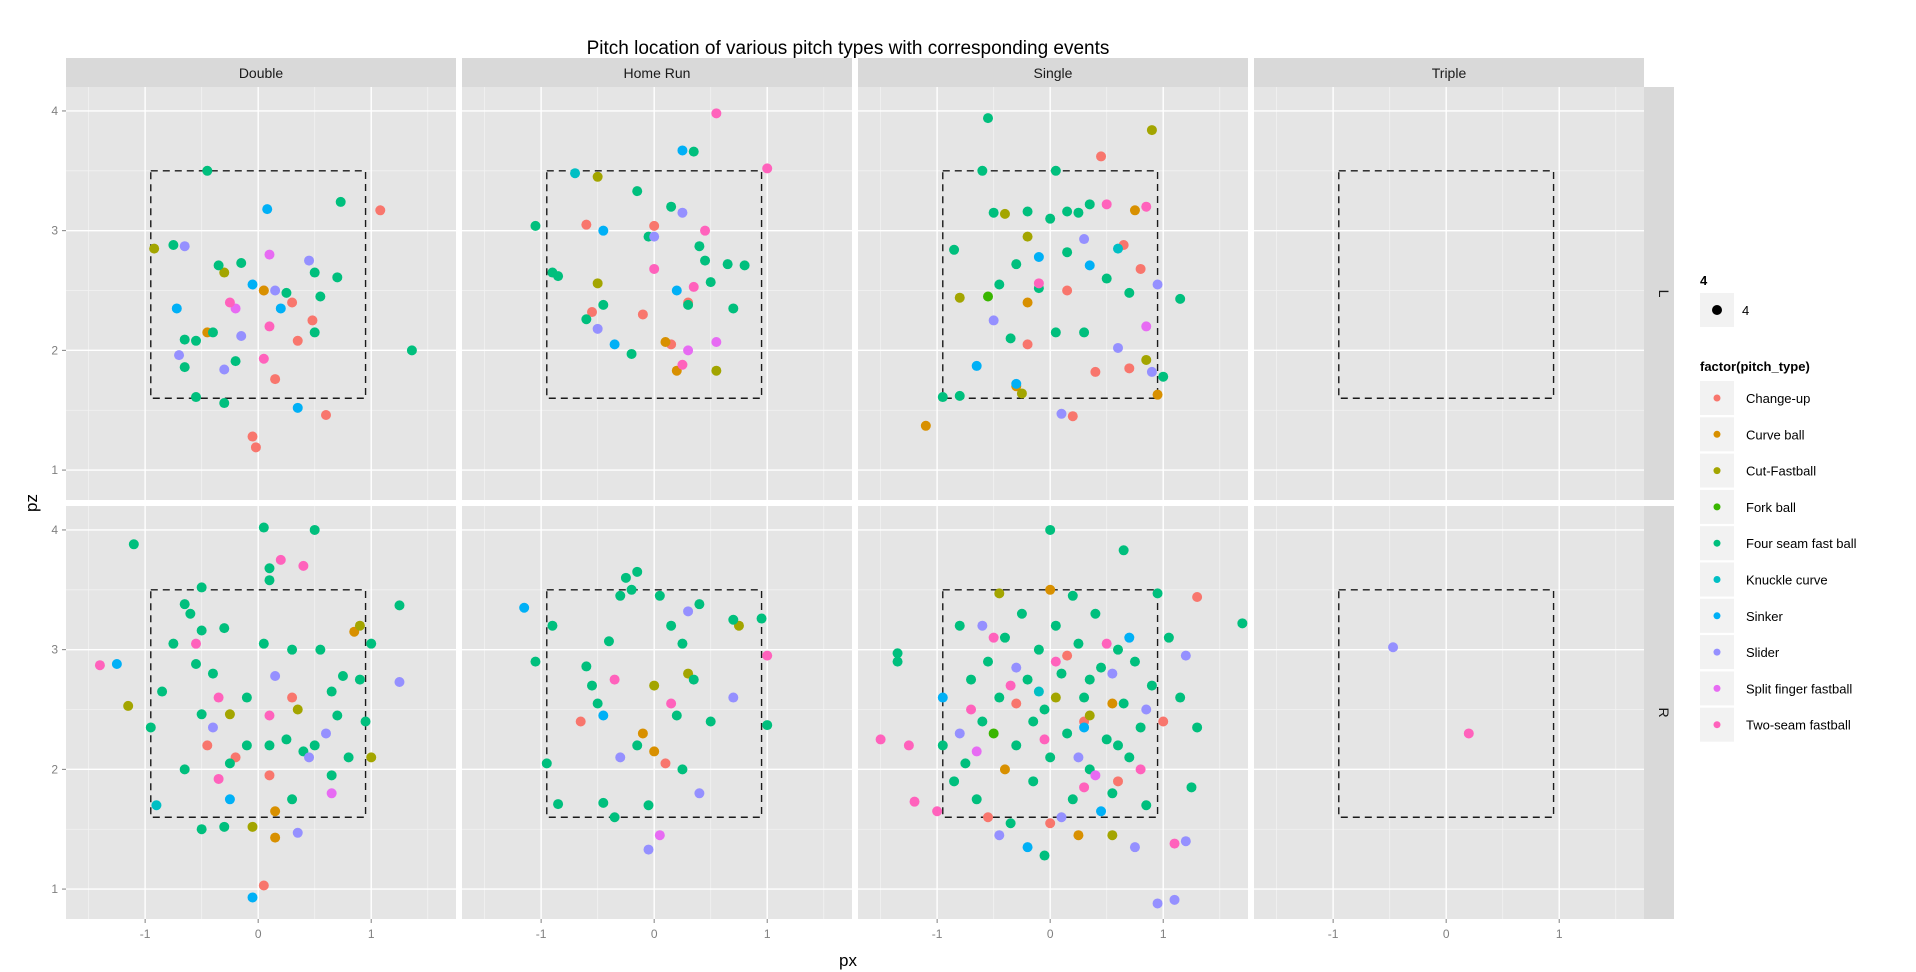  What do you see at coordinates (1765, 616) in the screenshot?
I see `legend-label: Sinker` at bounding box center [1765, 616].